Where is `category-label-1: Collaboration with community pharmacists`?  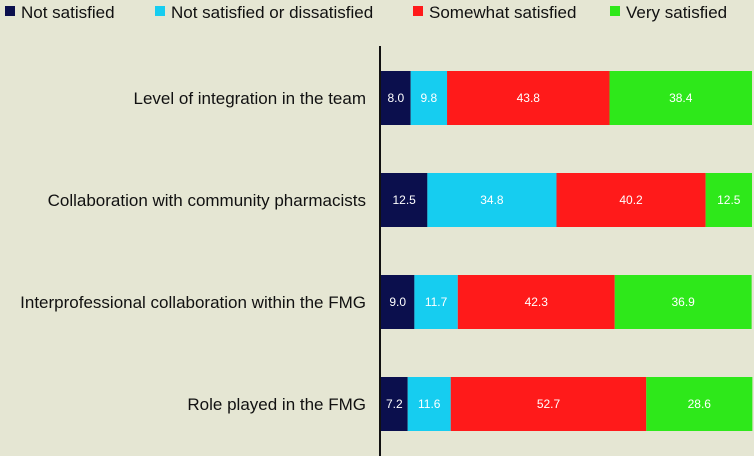 category-label-1: Collaboration with community pharmacists is located at coordinates (207, 200).